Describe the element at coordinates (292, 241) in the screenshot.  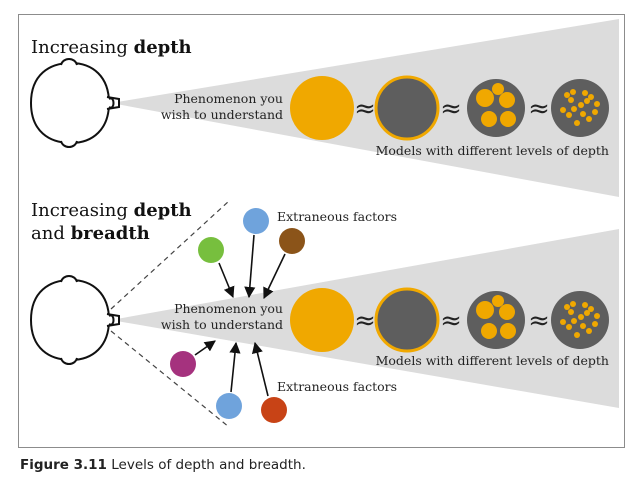
I see `factor-brown` at that location.